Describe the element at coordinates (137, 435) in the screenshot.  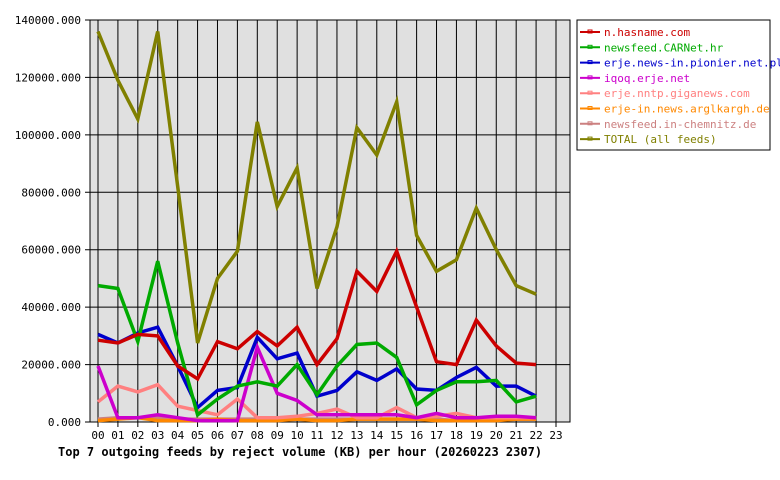
I see `x-tick-label: 02` at that location.